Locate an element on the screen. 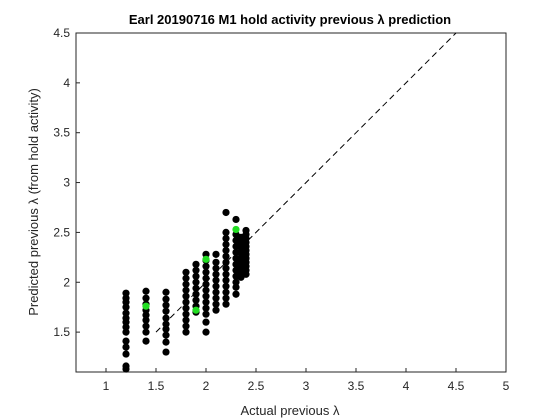  y-tick-label: 2 is located at coordinates (66, 282).